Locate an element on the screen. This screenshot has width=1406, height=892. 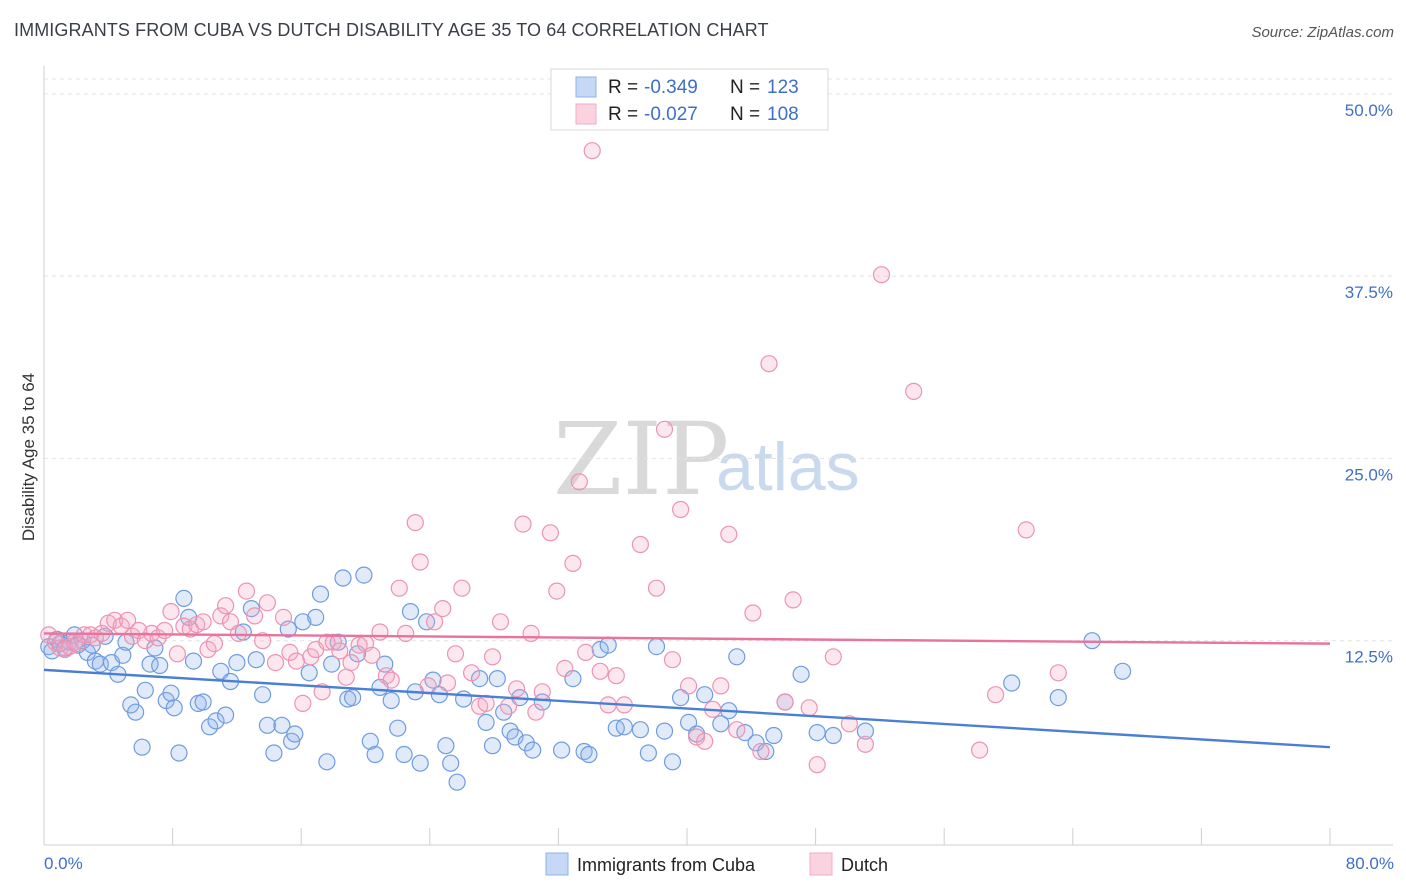
bottom-legend-swatch-cuba is located at coordinates (557, 864).